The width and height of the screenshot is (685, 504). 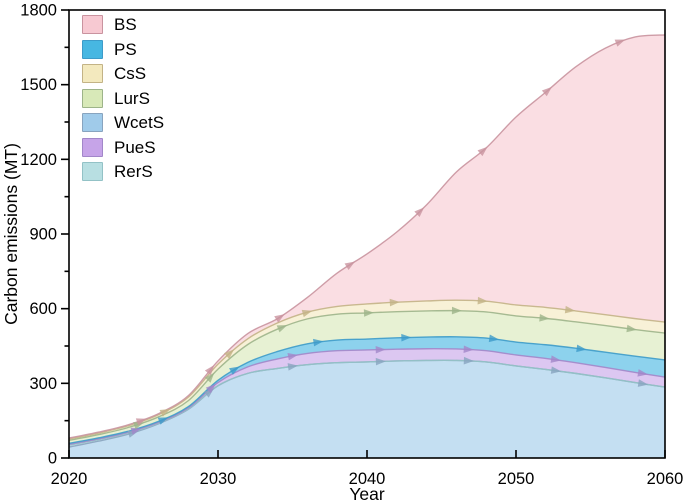 What do you see at coordinates (367, 494) in the screenshot?
I see `x-axis-title: Year` at bounding box center [367, 494].